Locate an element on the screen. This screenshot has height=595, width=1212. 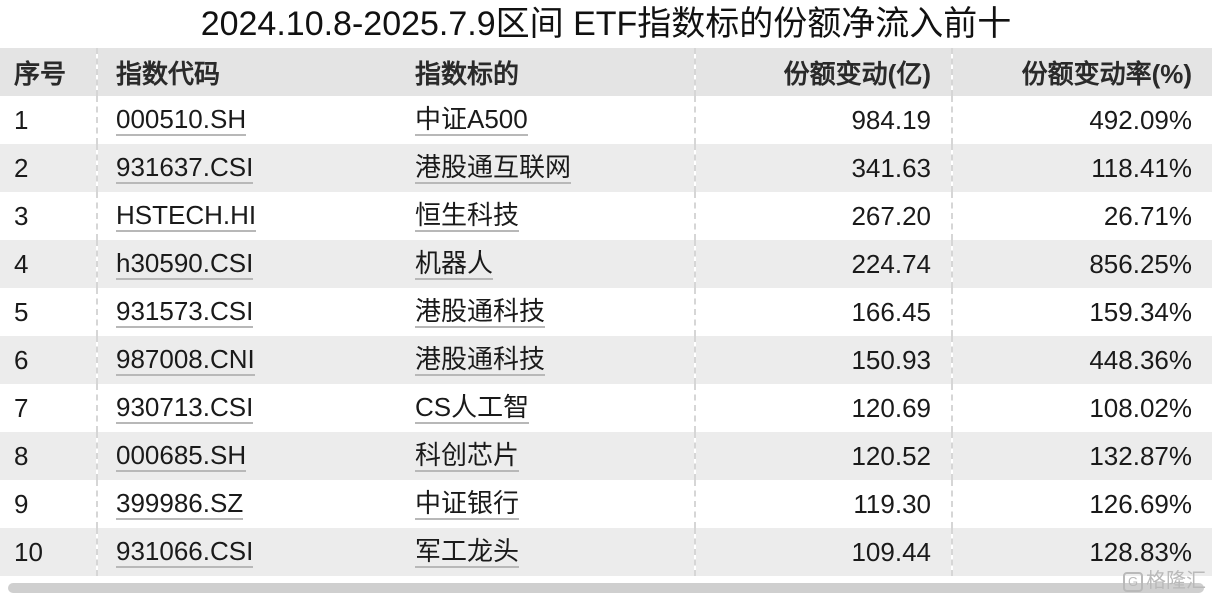
index-name-link: 科创芯片 is located at coordinates (467, 456).